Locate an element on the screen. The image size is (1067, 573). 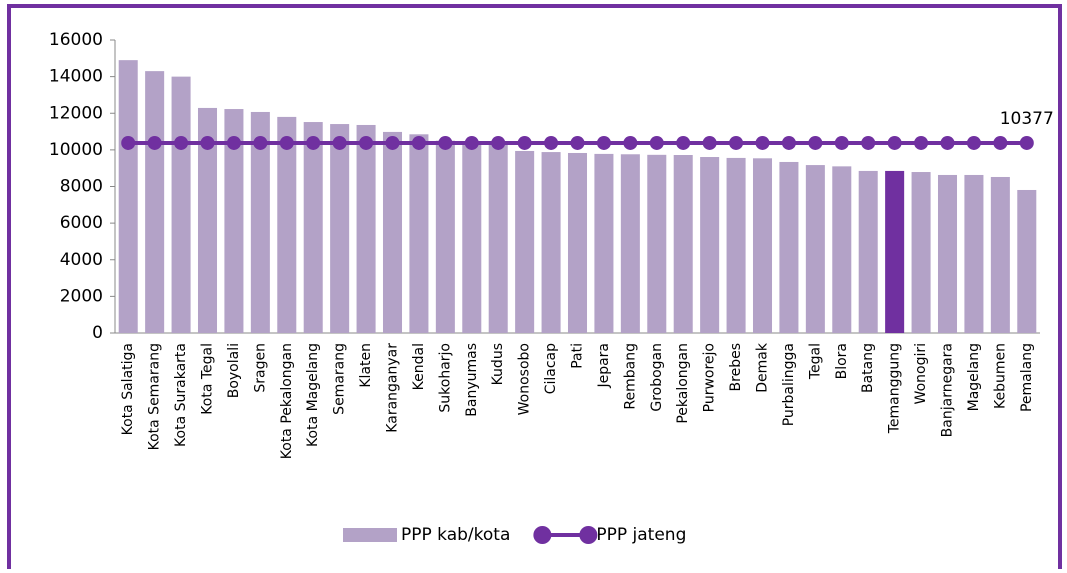
x-tick-label: Kota Semarang is located at coordinates (155, 396).